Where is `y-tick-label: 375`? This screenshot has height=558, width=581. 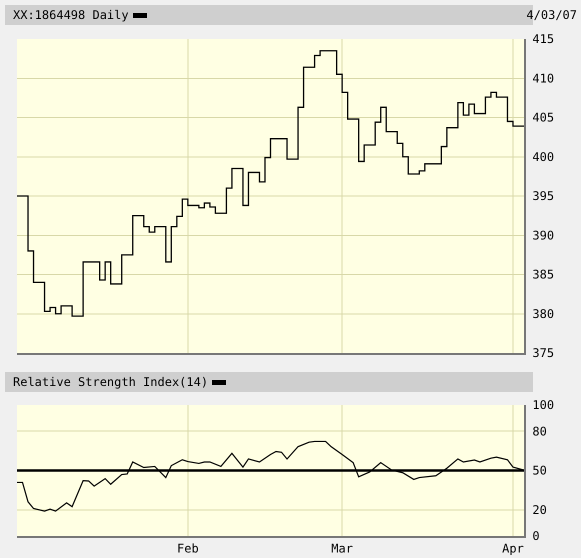
y-tick-label: 375 is located at coordinates (543, 353).